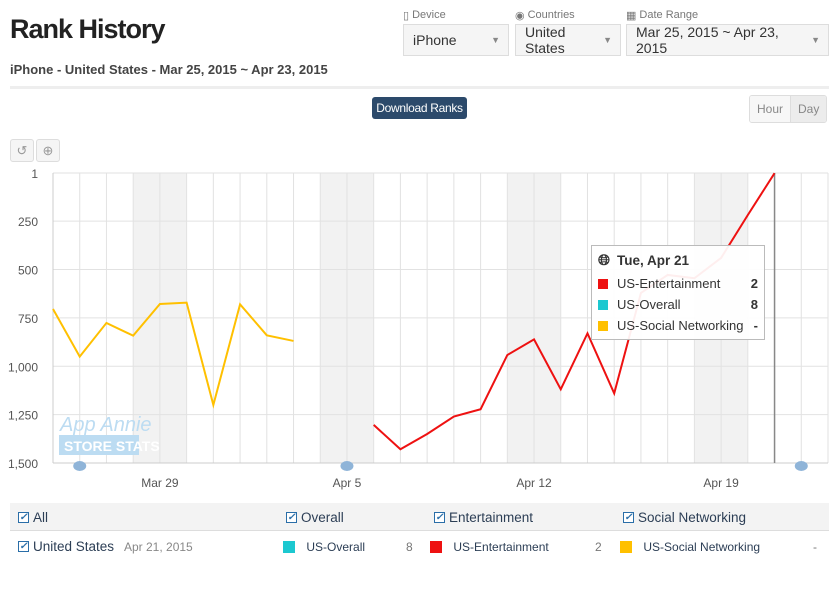  What do you see at coordinates (435, 40) in the screenshot?
I see `device-value: iPhone` at bounding box center [435, 40].